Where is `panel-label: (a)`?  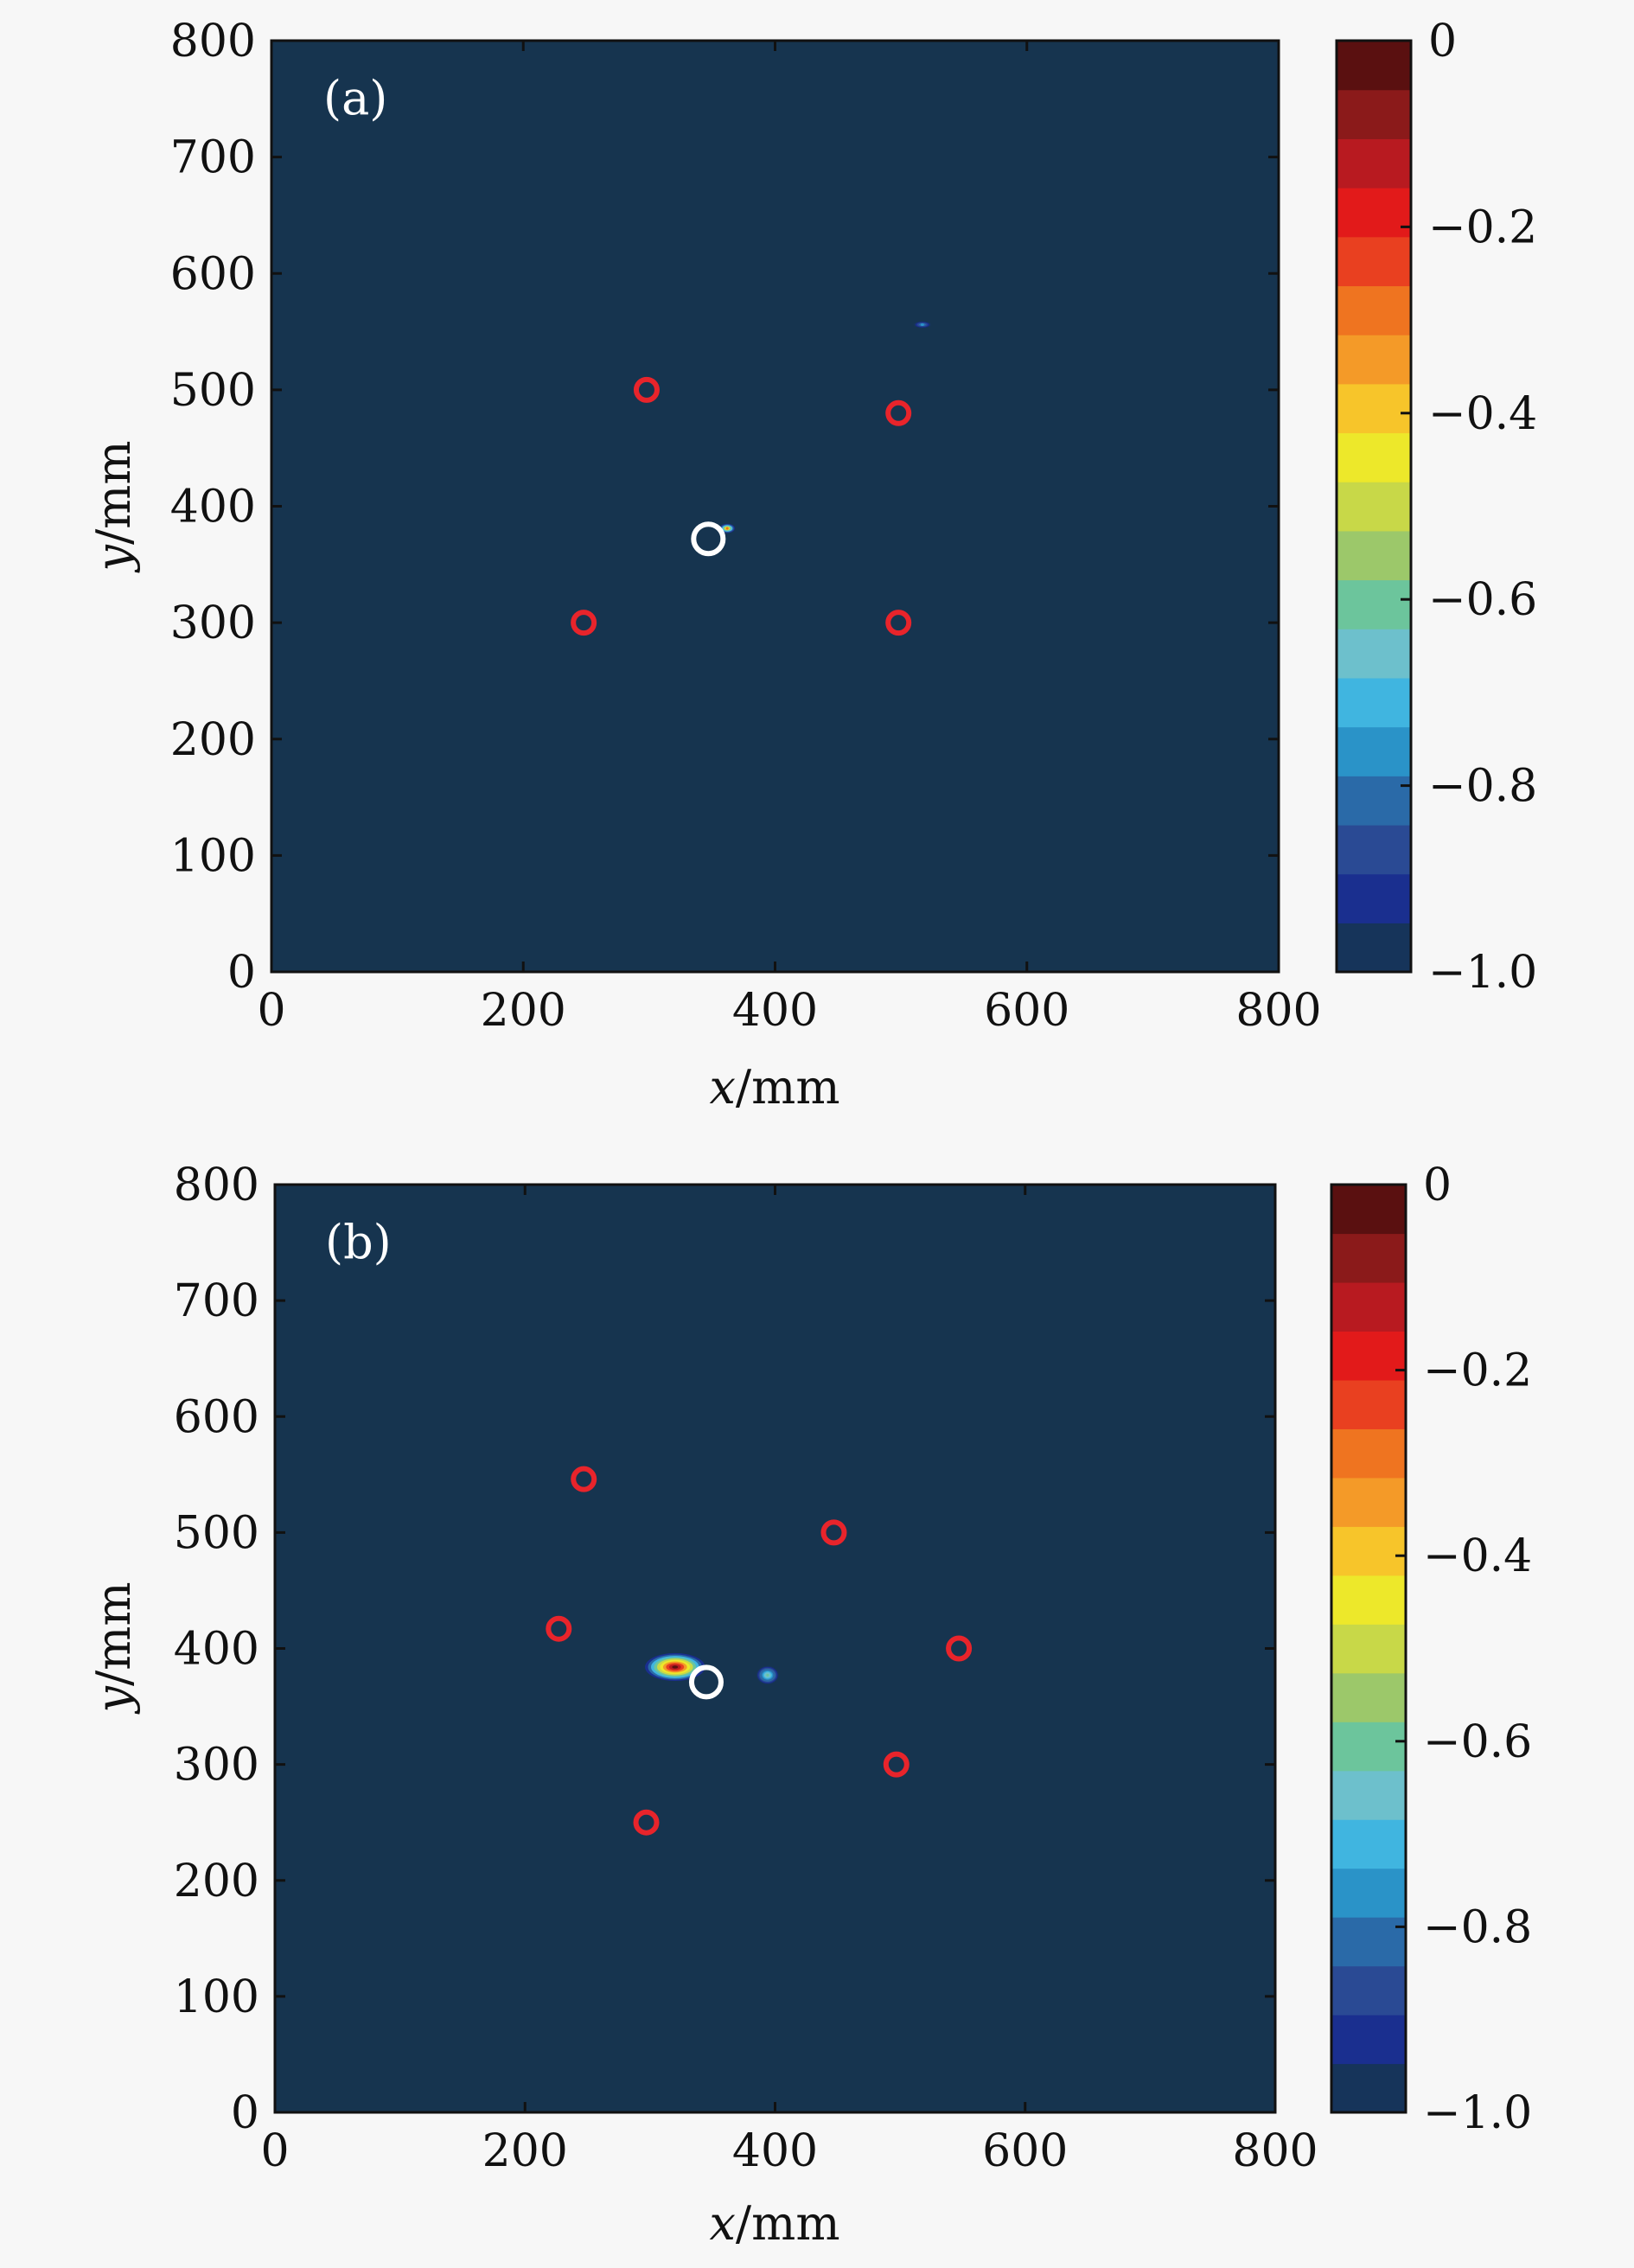
panel-label: (a) is located at coordinates (355, 98).